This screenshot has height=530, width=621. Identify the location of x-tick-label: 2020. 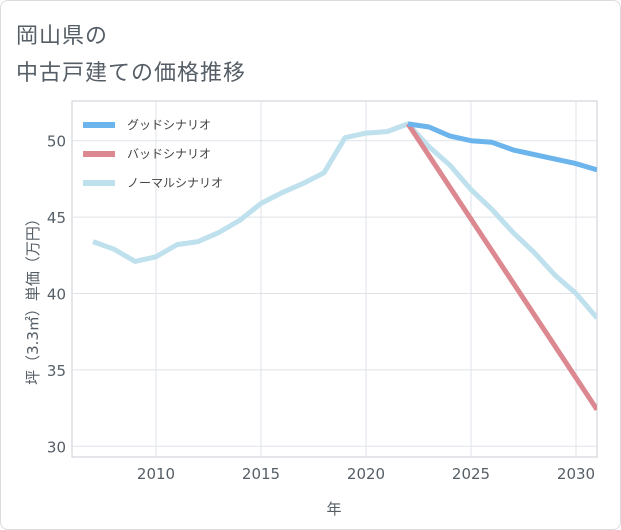
(366, 474).